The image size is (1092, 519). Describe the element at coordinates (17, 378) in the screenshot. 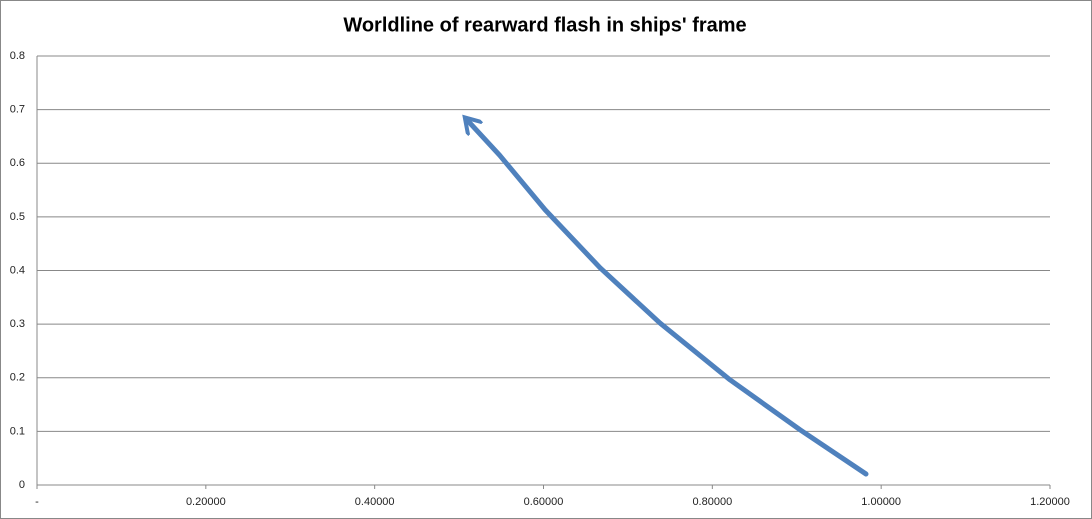

I see `y-tick-label: 0.2` at that location.